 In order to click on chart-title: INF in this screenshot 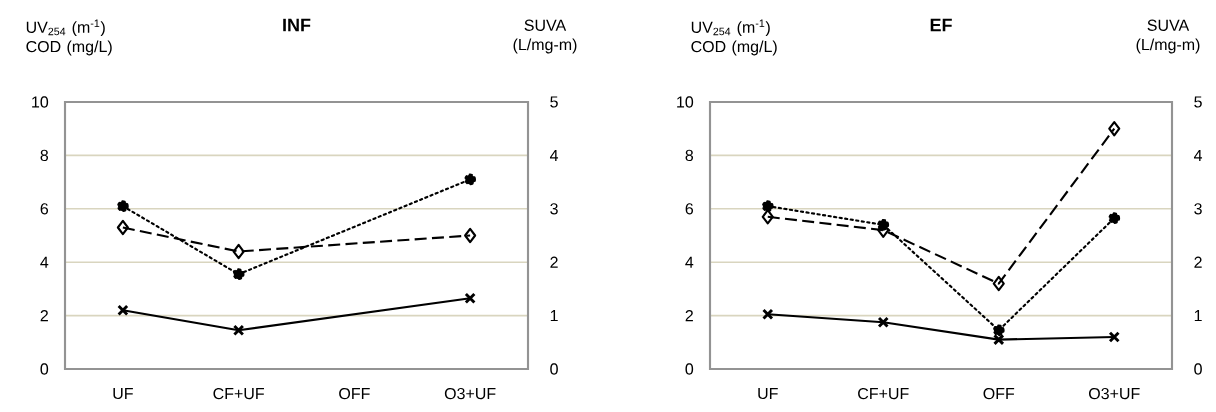, I will do `click(297, 25)`.